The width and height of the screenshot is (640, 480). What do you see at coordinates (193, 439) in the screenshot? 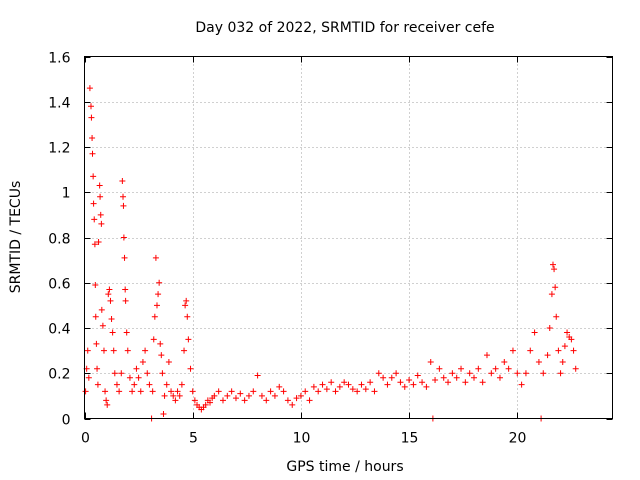
I see `x-tick-label: 5` at bounding box center [193, 439].